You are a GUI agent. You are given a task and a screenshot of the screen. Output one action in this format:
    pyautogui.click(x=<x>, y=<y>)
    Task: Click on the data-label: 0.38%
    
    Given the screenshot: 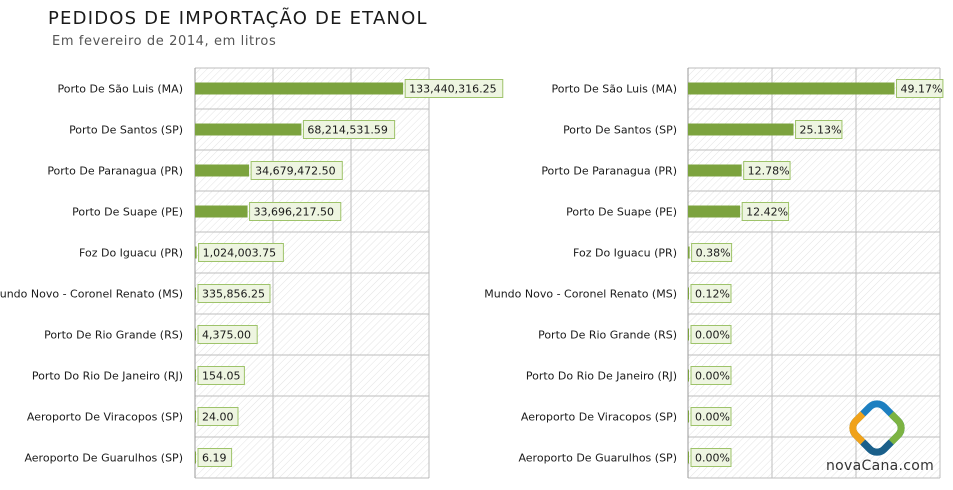 What is the action you would take?
    pyautogui.click(x=713, y=253)
    